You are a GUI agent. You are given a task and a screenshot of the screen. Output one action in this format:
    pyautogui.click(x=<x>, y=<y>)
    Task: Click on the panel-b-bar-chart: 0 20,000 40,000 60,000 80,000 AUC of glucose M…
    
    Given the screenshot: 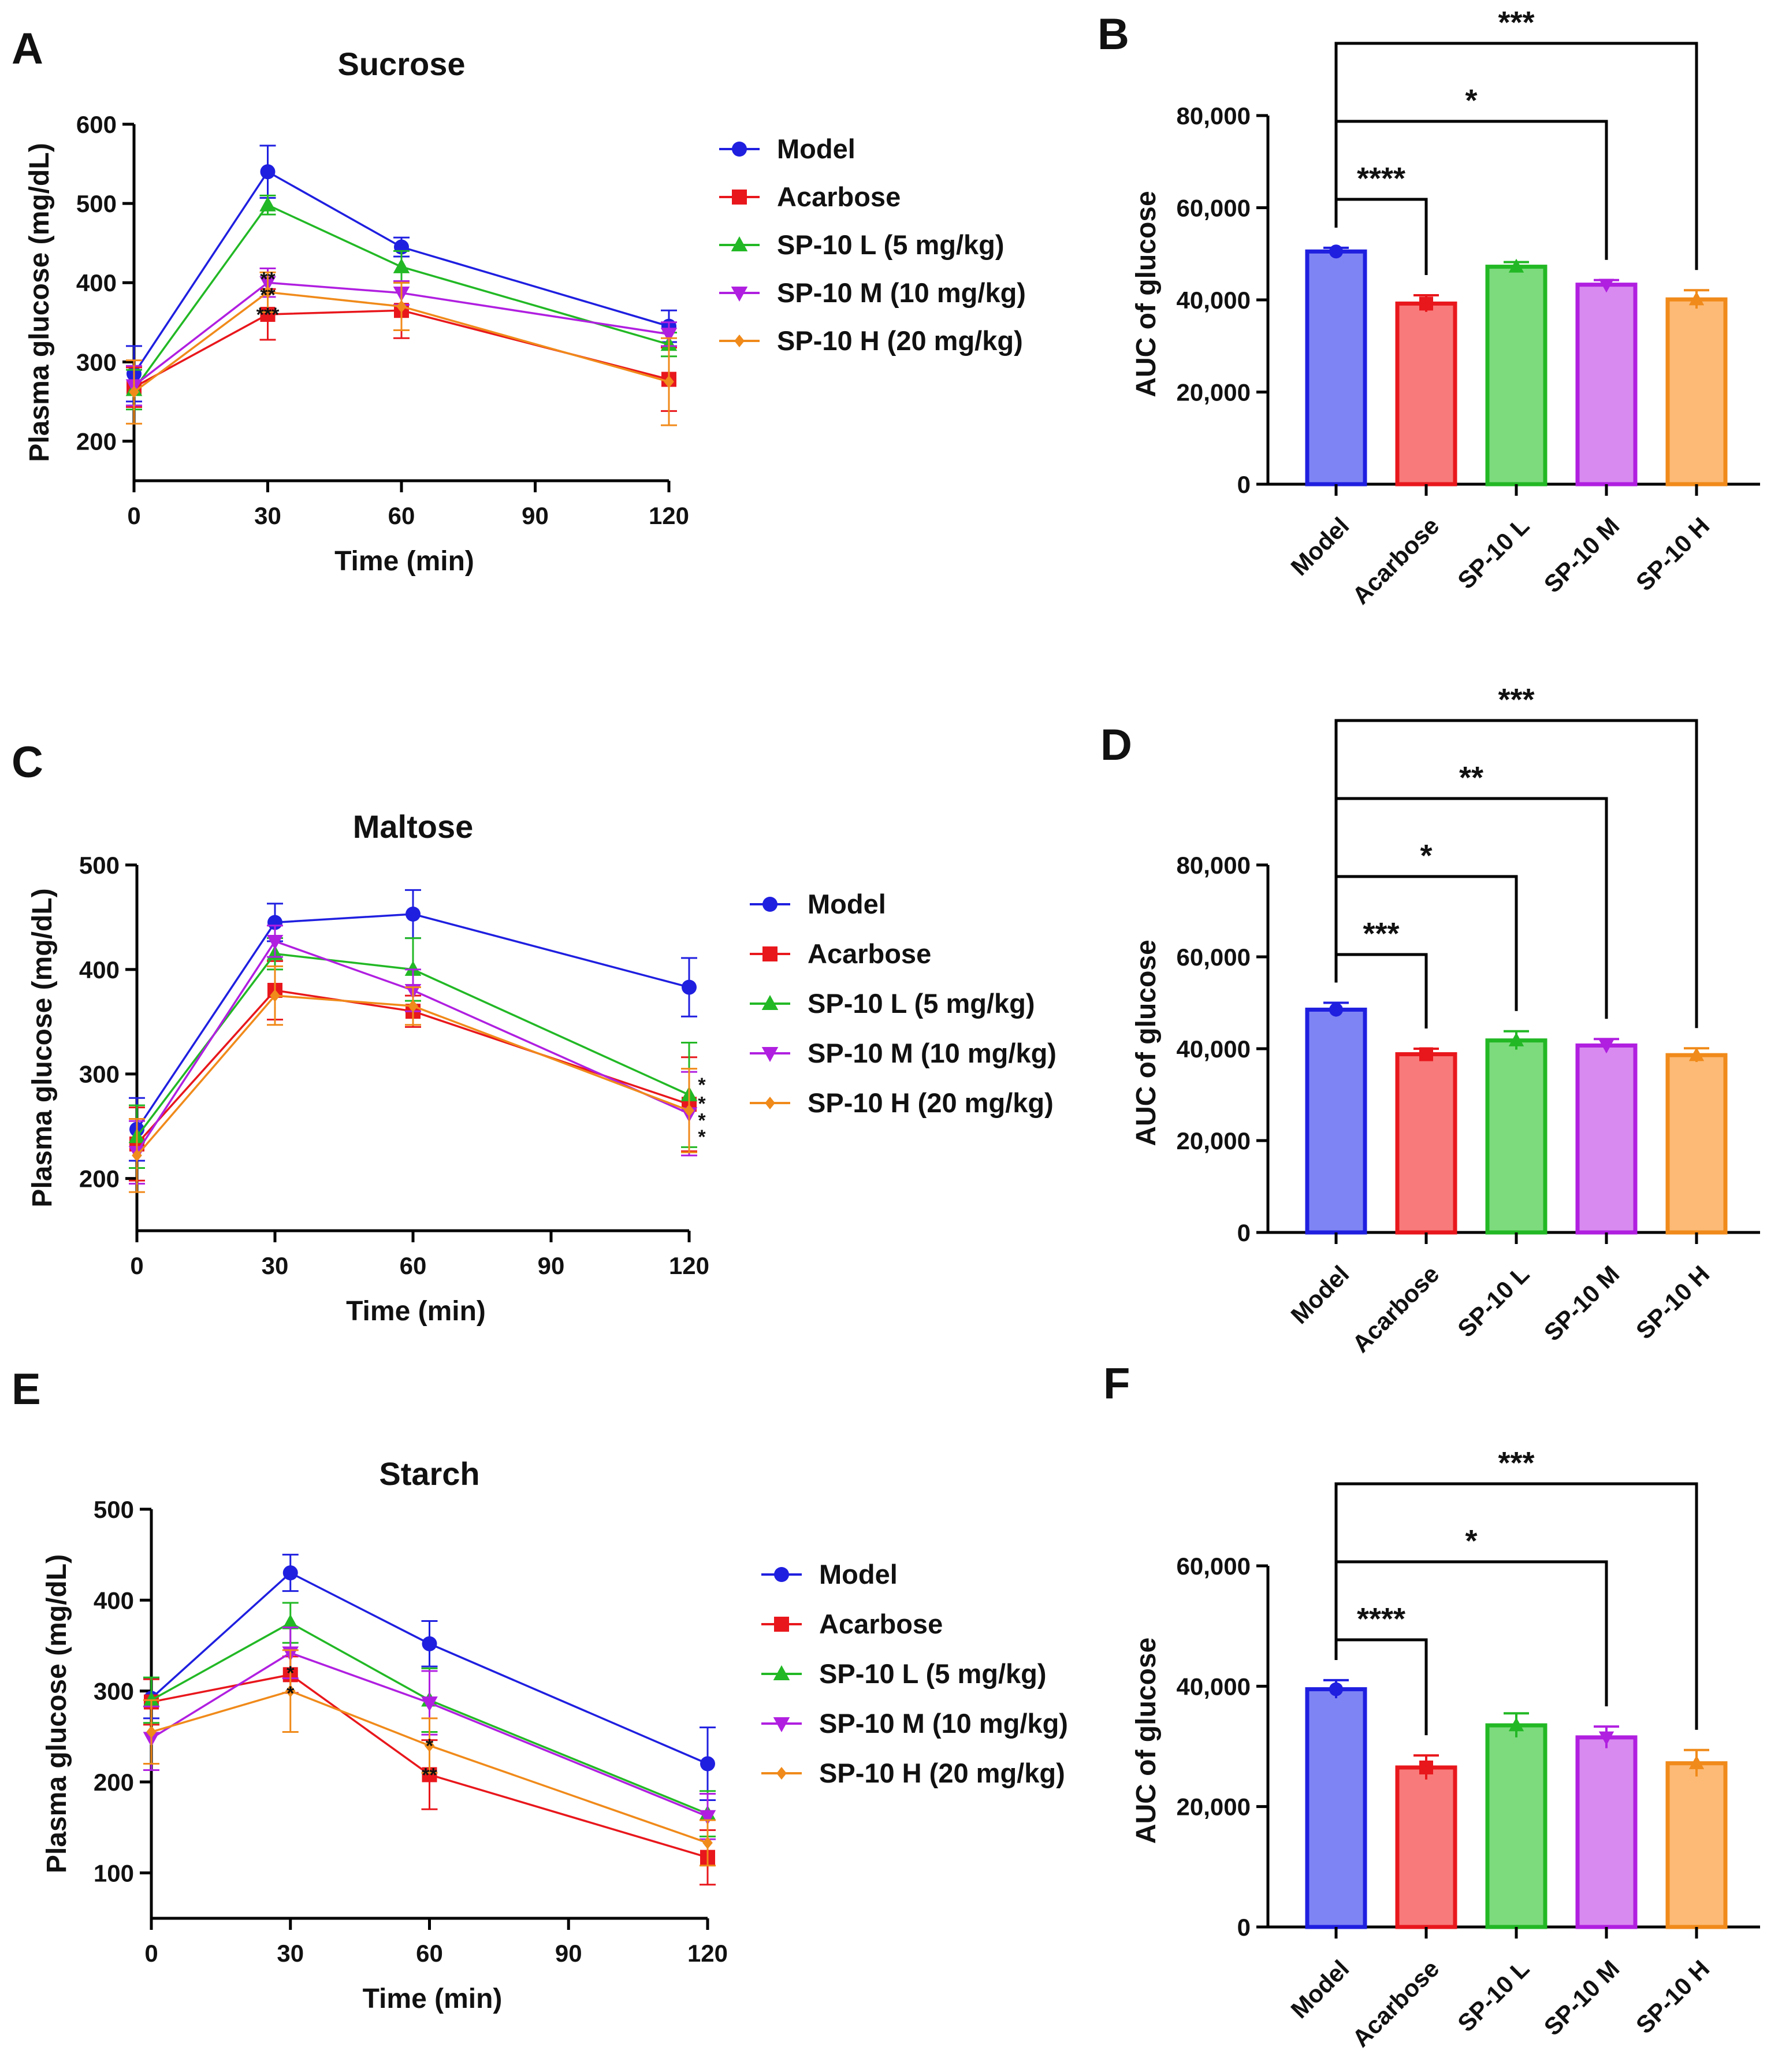 What is the action you would take?
    pyautogui.click(x=1445, y=307)
    